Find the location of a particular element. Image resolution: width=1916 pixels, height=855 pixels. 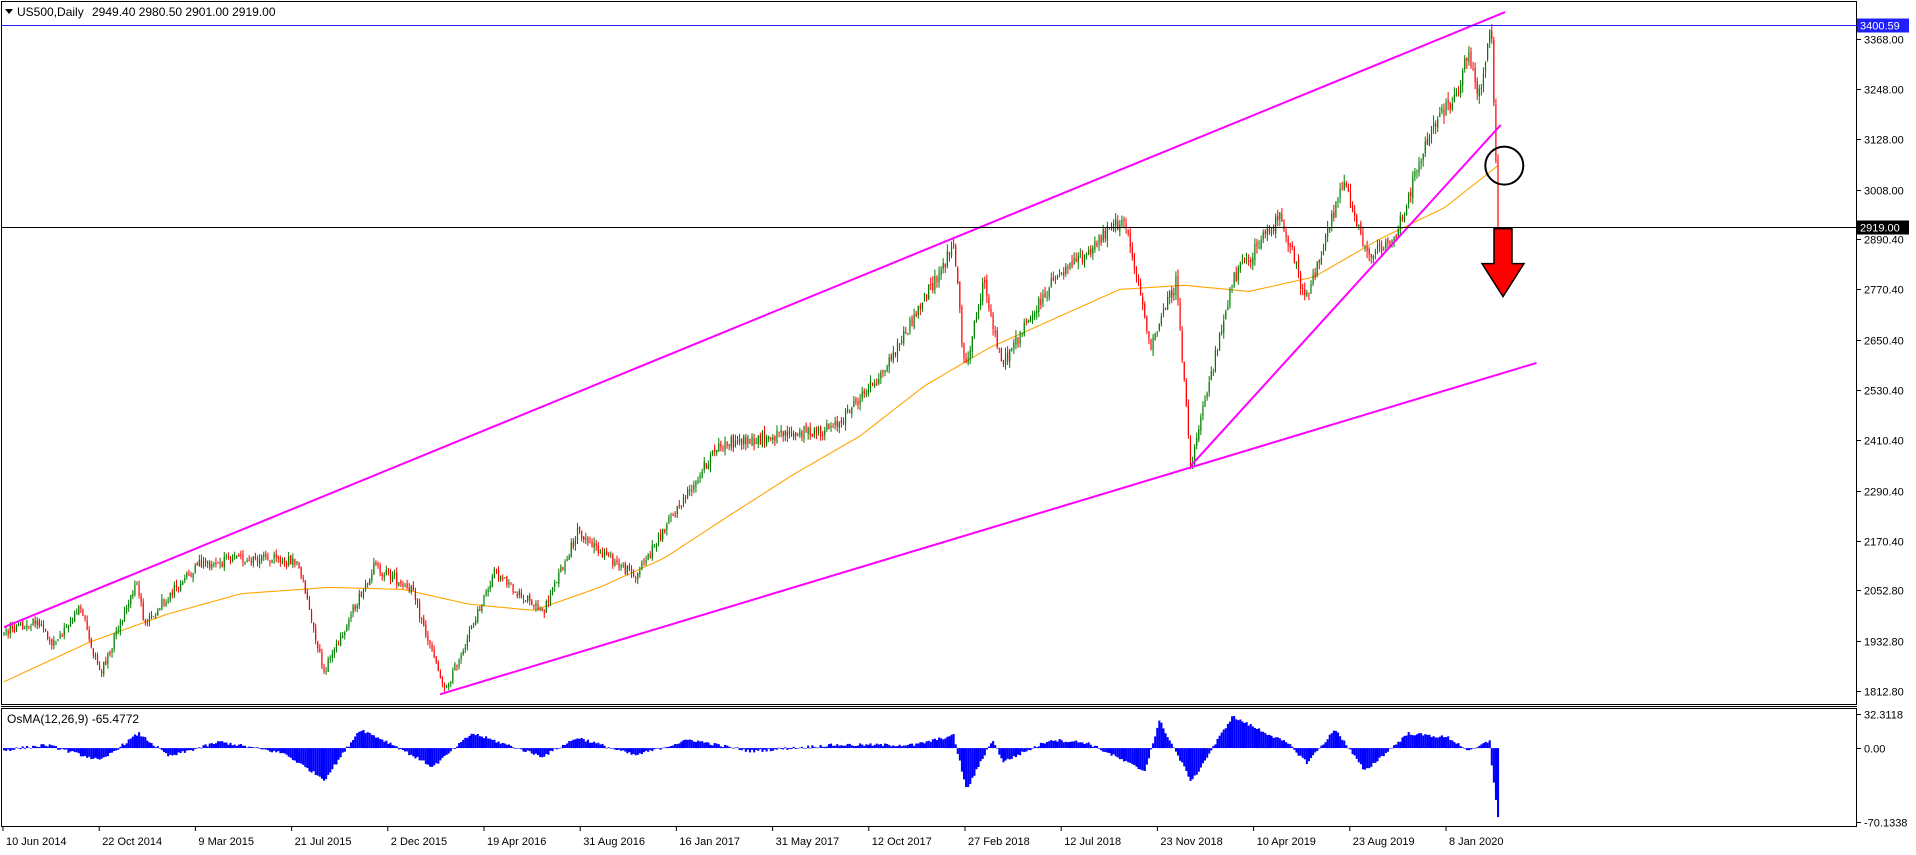

menu-triangle-icon is located at coordinates (9, 11).